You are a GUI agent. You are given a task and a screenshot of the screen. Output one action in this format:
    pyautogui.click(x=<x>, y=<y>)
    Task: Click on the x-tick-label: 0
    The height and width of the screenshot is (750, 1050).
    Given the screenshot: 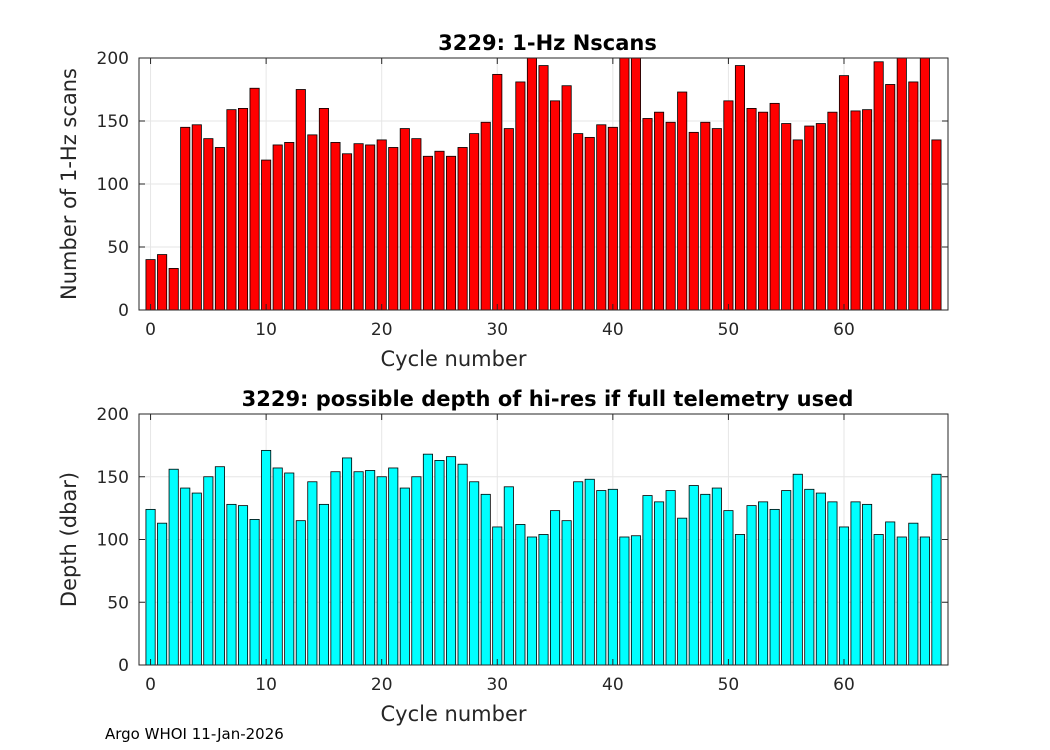 What is the action you would take?
    pyautogui.click(x=150, y=685)
    